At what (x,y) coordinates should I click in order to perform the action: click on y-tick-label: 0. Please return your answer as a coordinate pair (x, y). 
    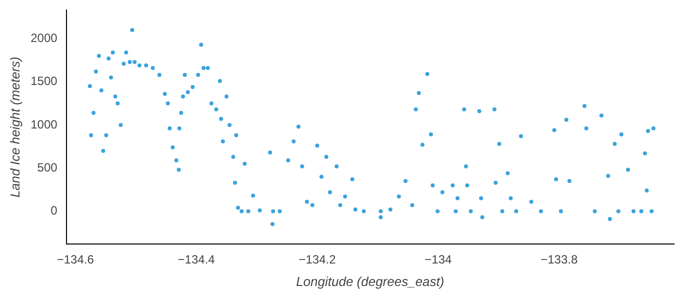
    Looking at the image, I should click on (54, 211).